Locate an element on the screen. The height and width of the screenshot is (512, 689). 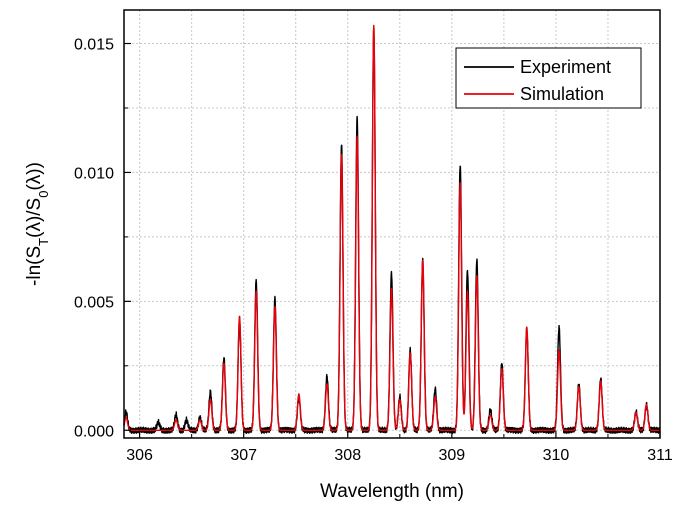
y-axis-title: -ln(ST(λ)/S0(λ)) is located at coordinates (37, 224).